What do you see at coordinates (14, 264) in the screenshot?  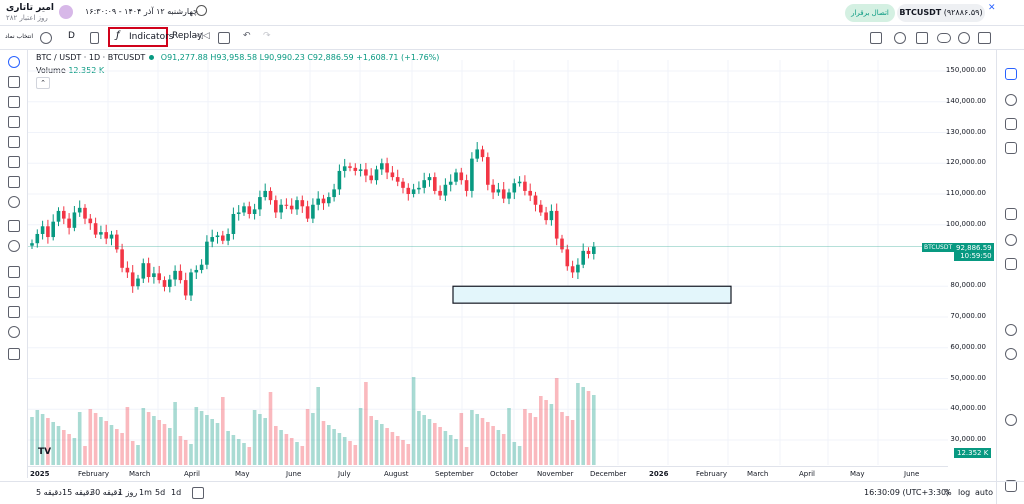 I see `drawing-toolbar` at bounding box center [14, 264].